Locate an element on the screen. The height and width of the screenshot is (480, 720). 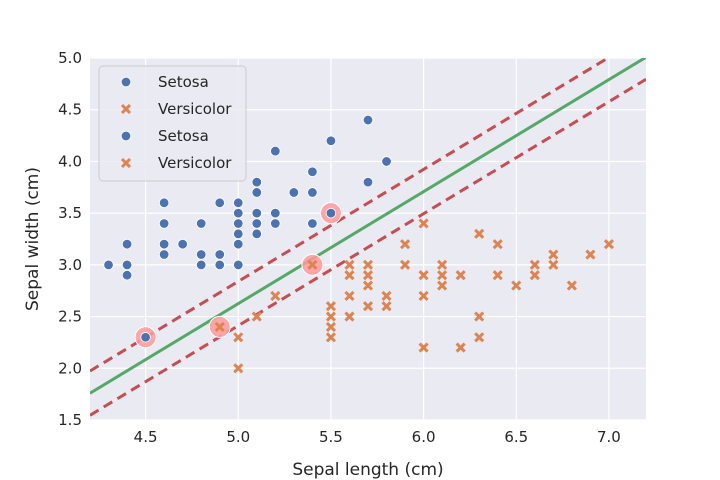
y-tick-label: 2.0 is located at coordinates (70, 368).